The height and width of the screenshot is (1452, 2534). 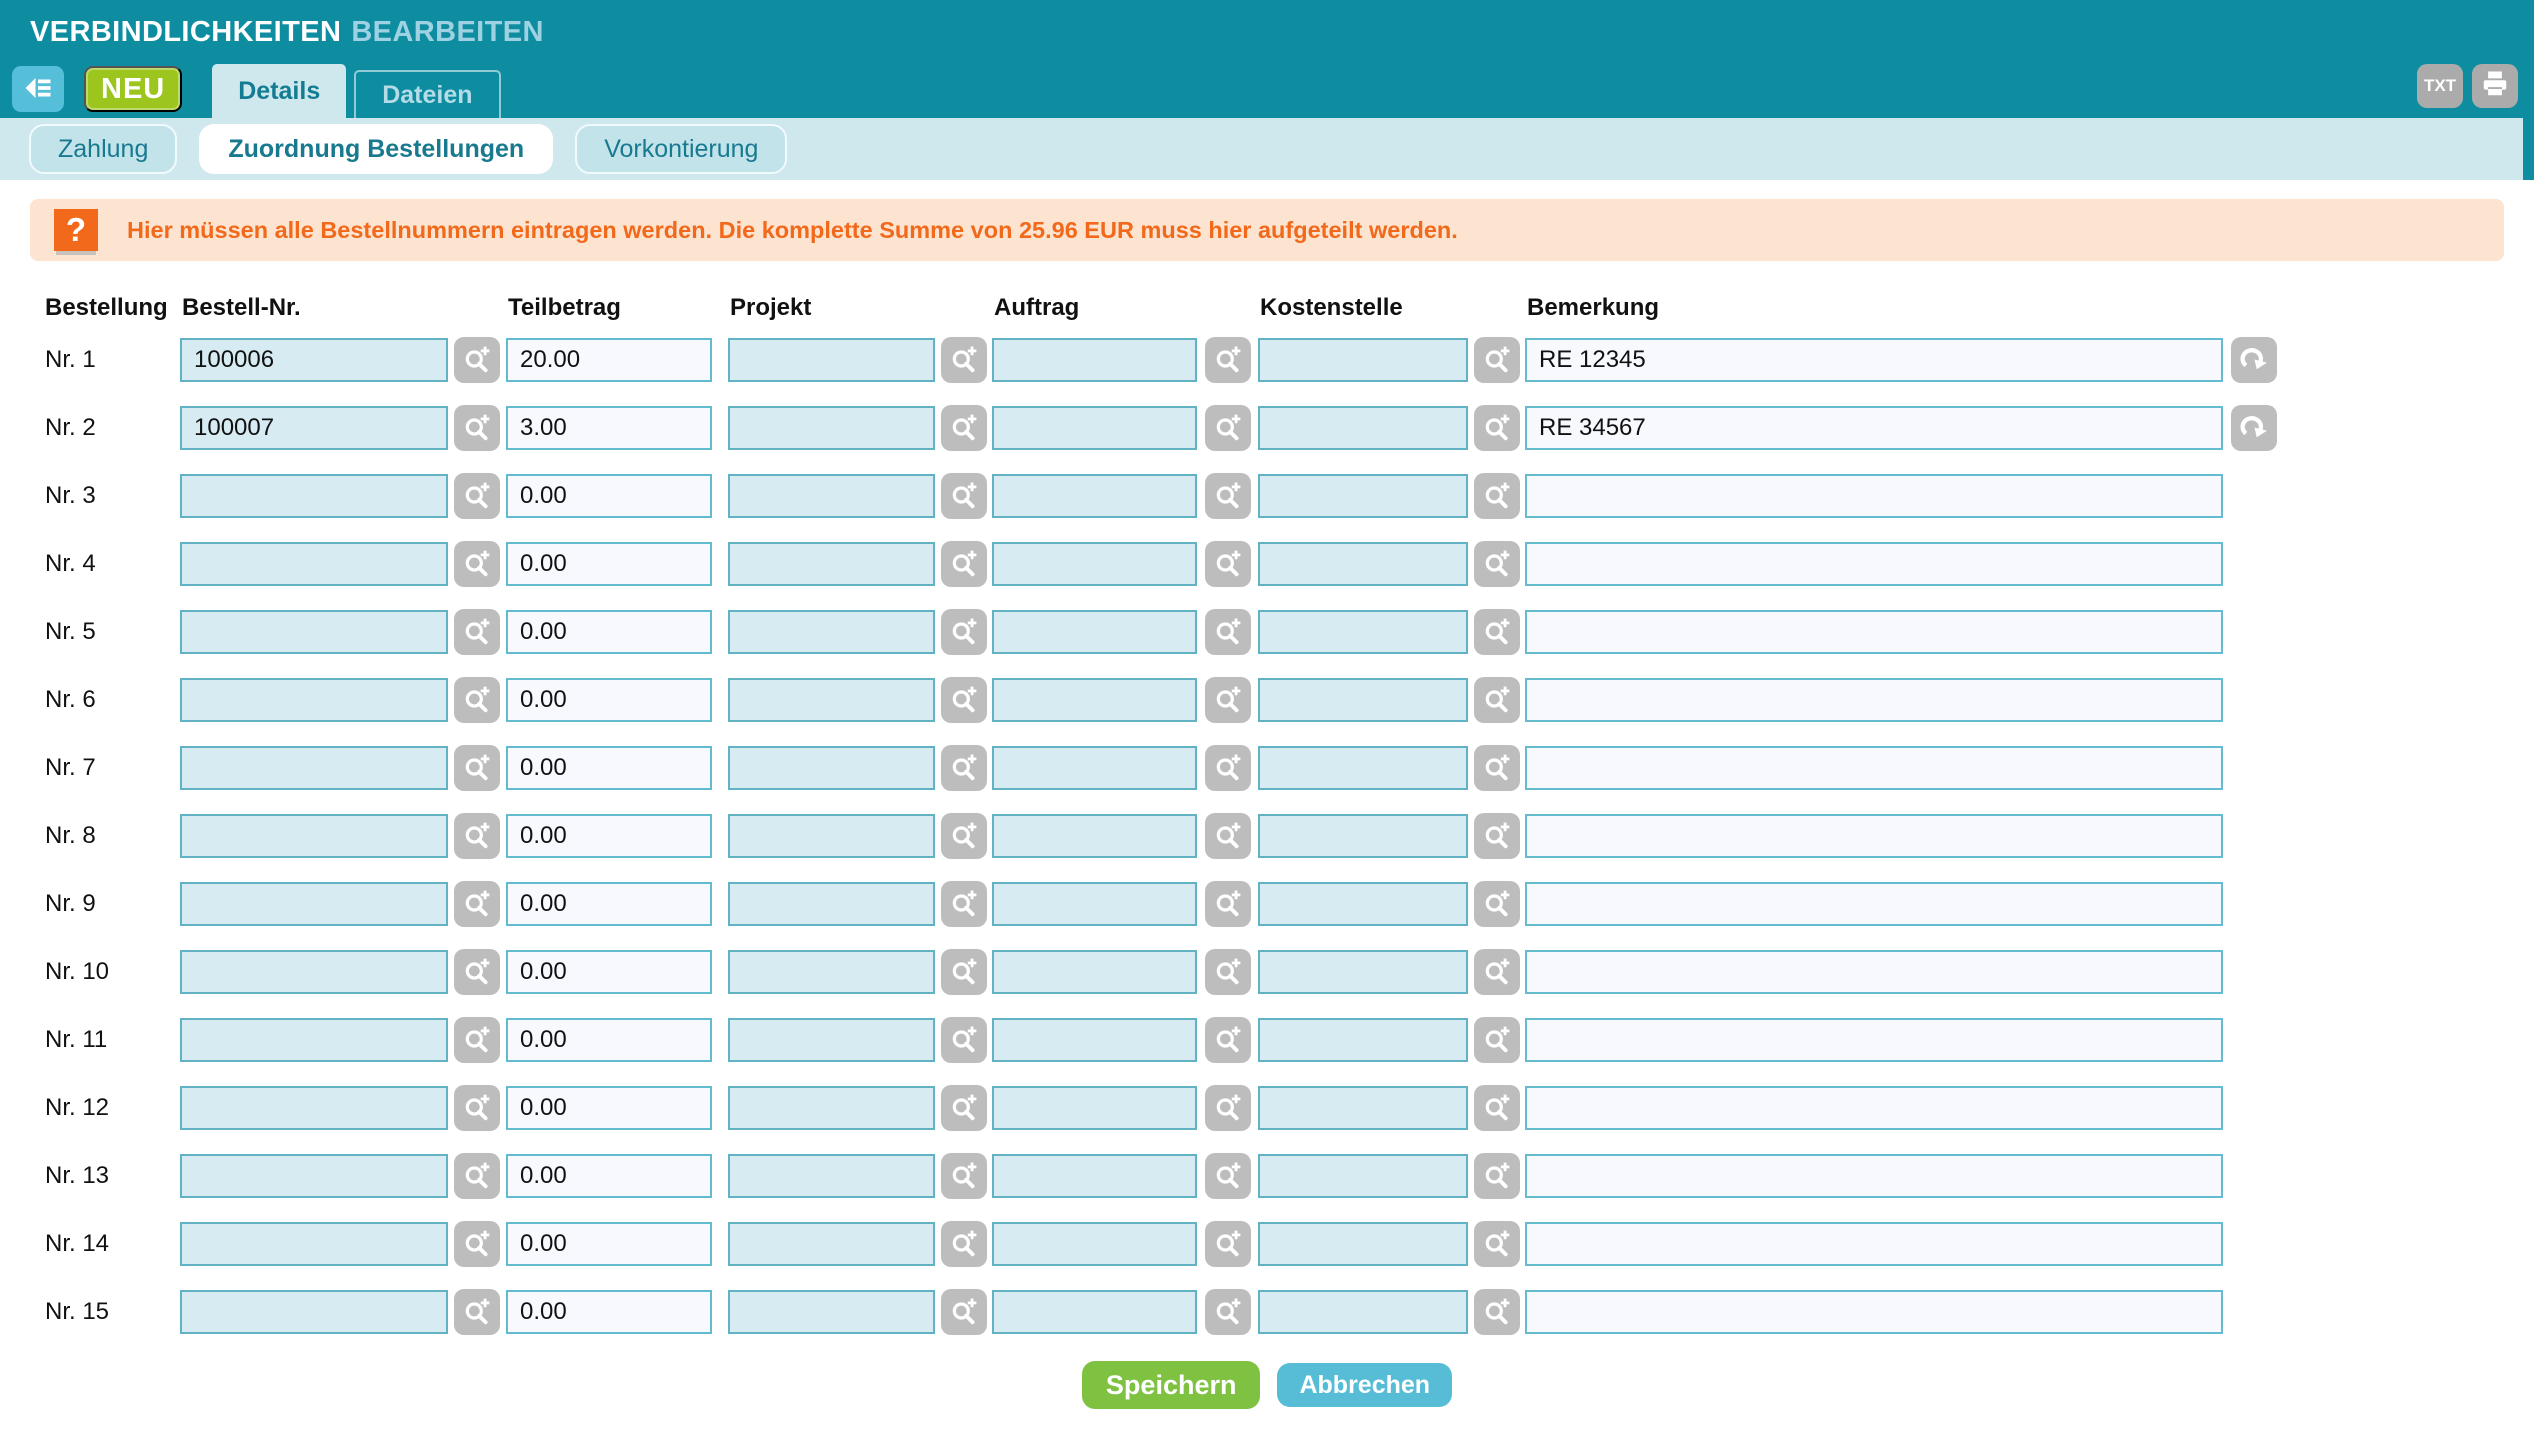 What do you see at coordinates (427, 94) in the screenshot?
I see `tab-dateien: Dateien` at bounding box center [427, 94].